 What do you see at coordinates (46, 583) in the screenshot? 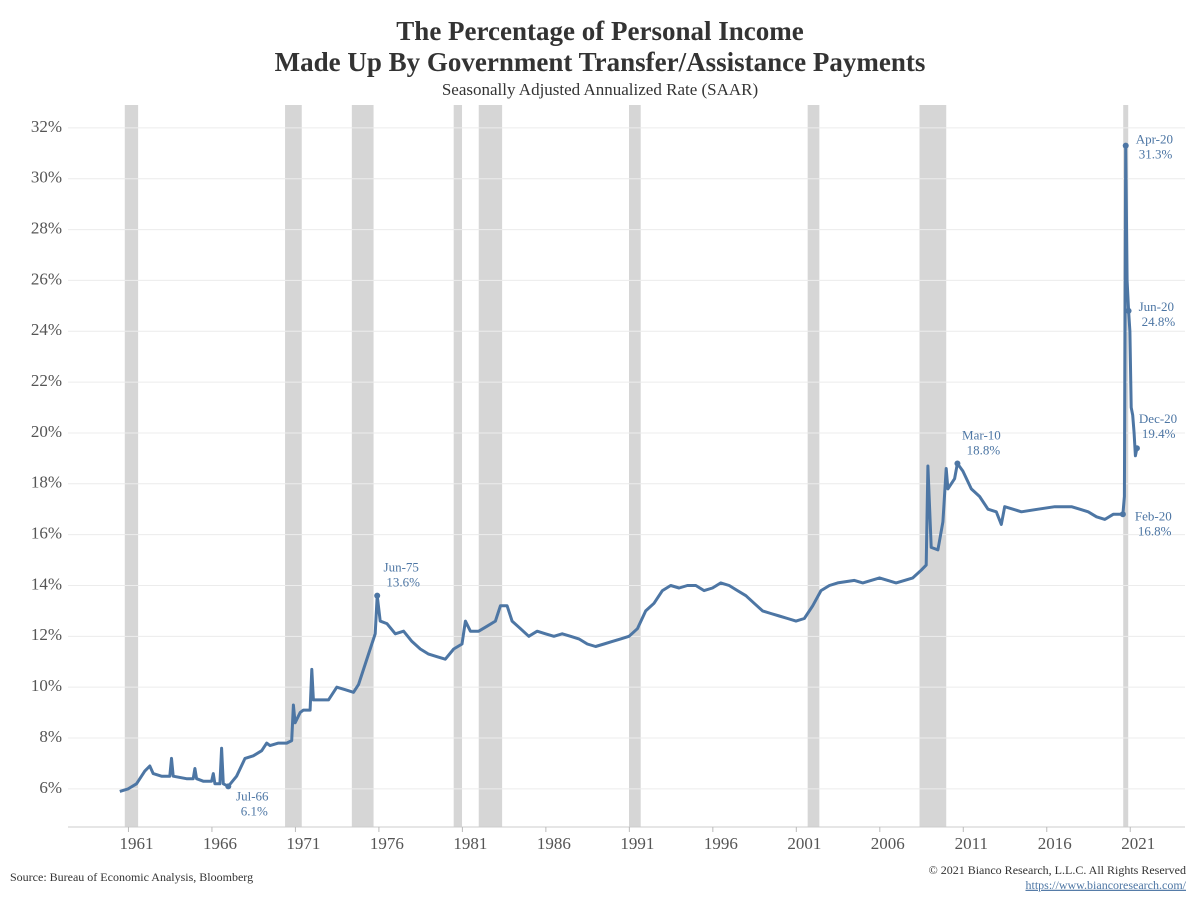
I see `y-tick-label: 14%` at bounding box center [46, 583].